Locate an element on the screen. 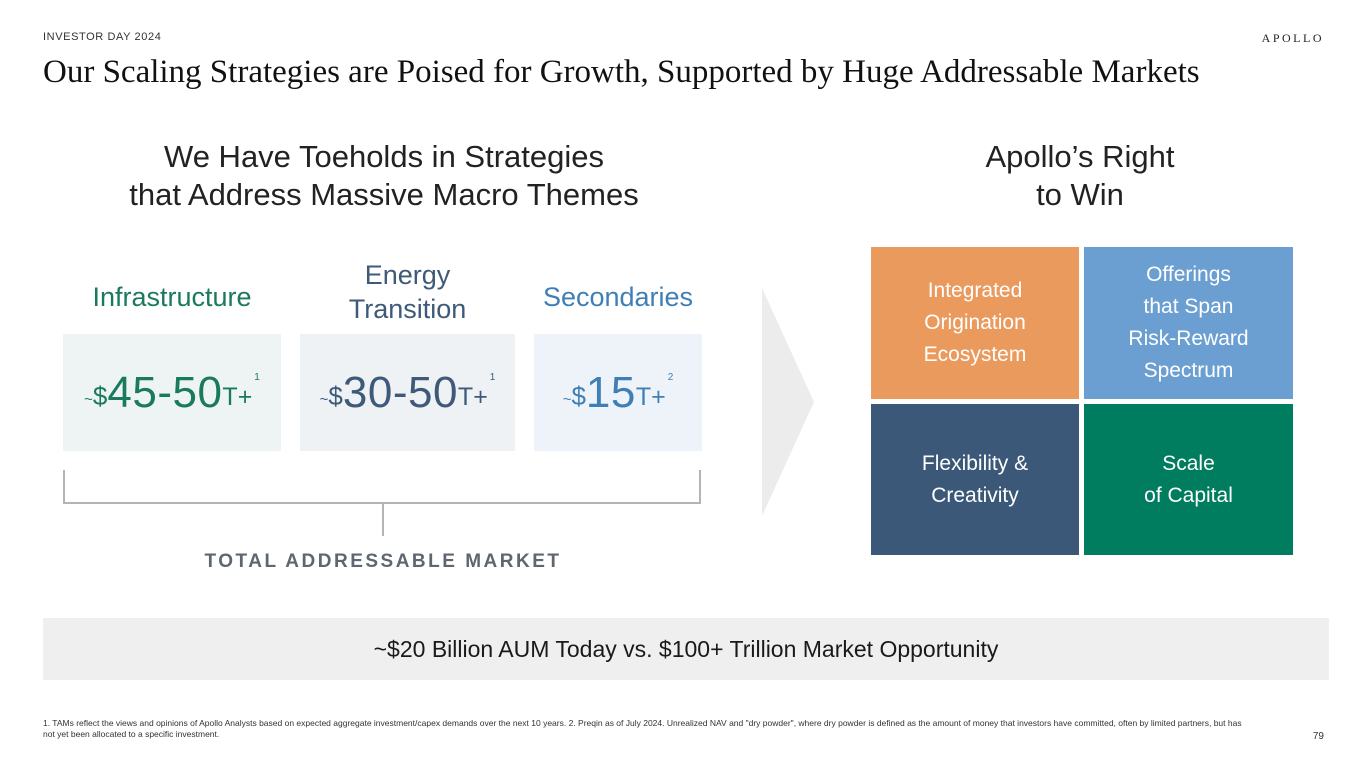 Image resolution: width=1365 pixels, height=768 pixels. category-label-line: Secondaries is located at coordinates (618, 297).